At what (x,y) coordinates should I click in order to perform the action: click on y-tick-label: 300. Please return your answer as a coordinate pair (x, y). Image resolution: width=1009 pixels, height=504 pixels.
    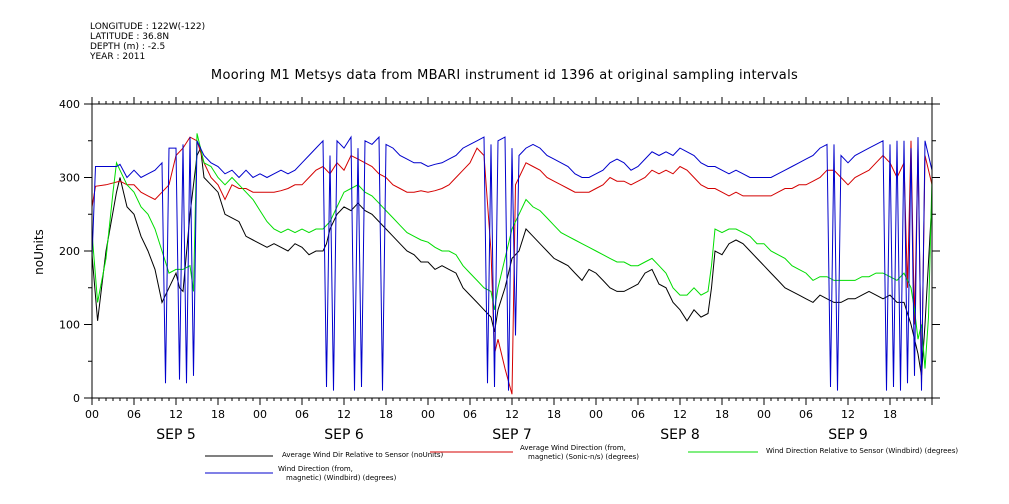
    Looking at the image, I should click on (69, 178).